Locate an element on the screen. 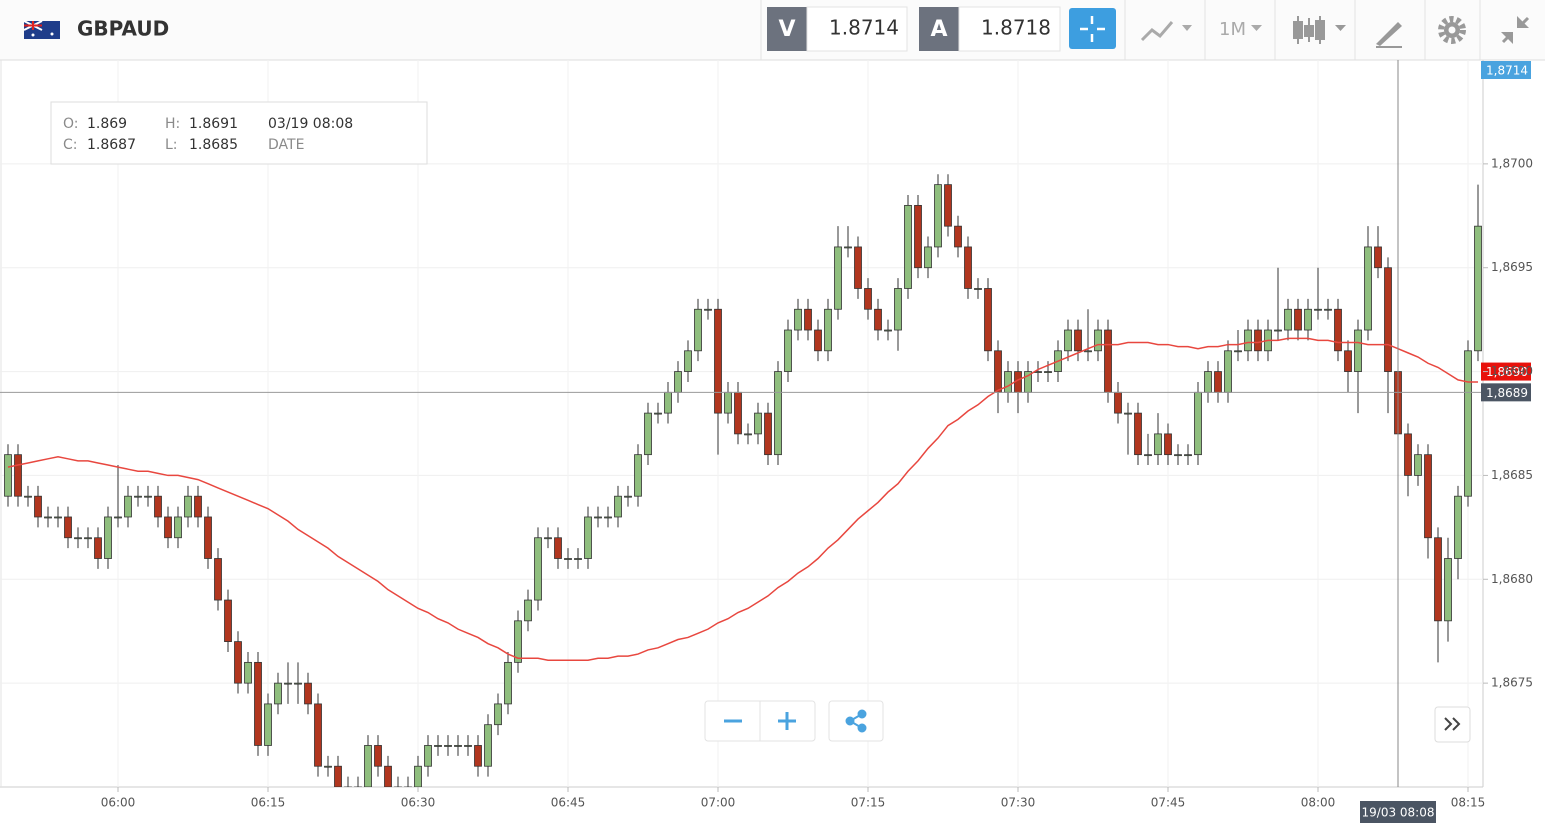 This screenshot has height=826, width=1545. info-key: L: is located at coordinates (171, 145).